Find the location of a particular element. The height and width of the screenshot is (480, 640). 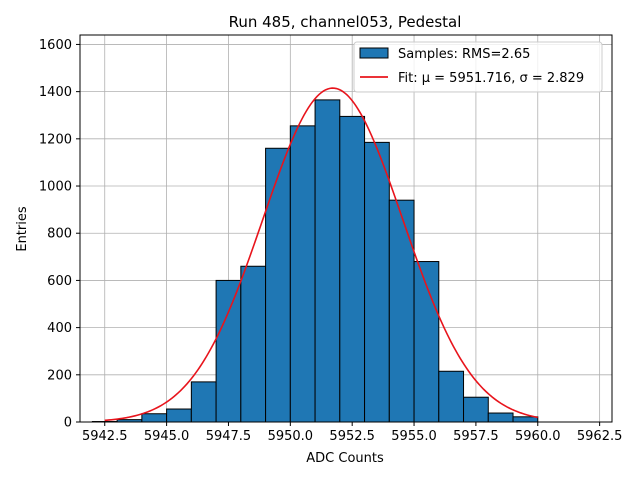

x-tick-label: 5947.5 is located at coordinates (229, 436).